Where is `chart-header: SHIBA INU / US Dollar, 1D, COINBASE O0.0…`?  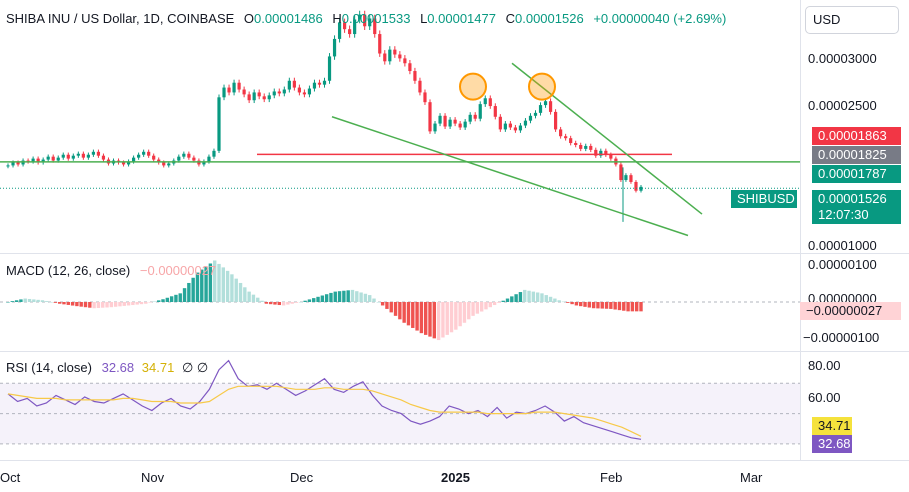
chart-header: SHIBA INU / US Dollar, 1D, COINBASE O0.0… is located at coordinates (369, 18).